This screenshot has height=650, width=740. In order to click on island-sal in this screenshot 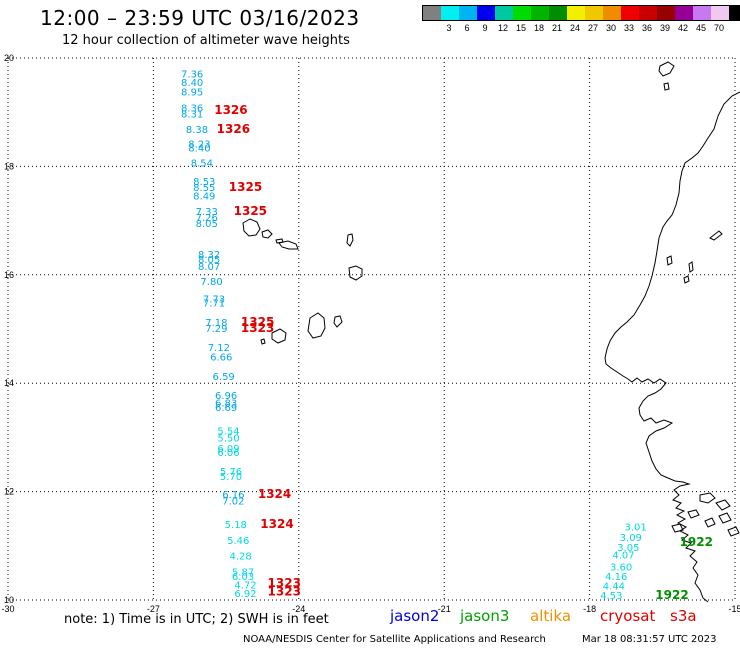, I will do `click(350, 240)`.